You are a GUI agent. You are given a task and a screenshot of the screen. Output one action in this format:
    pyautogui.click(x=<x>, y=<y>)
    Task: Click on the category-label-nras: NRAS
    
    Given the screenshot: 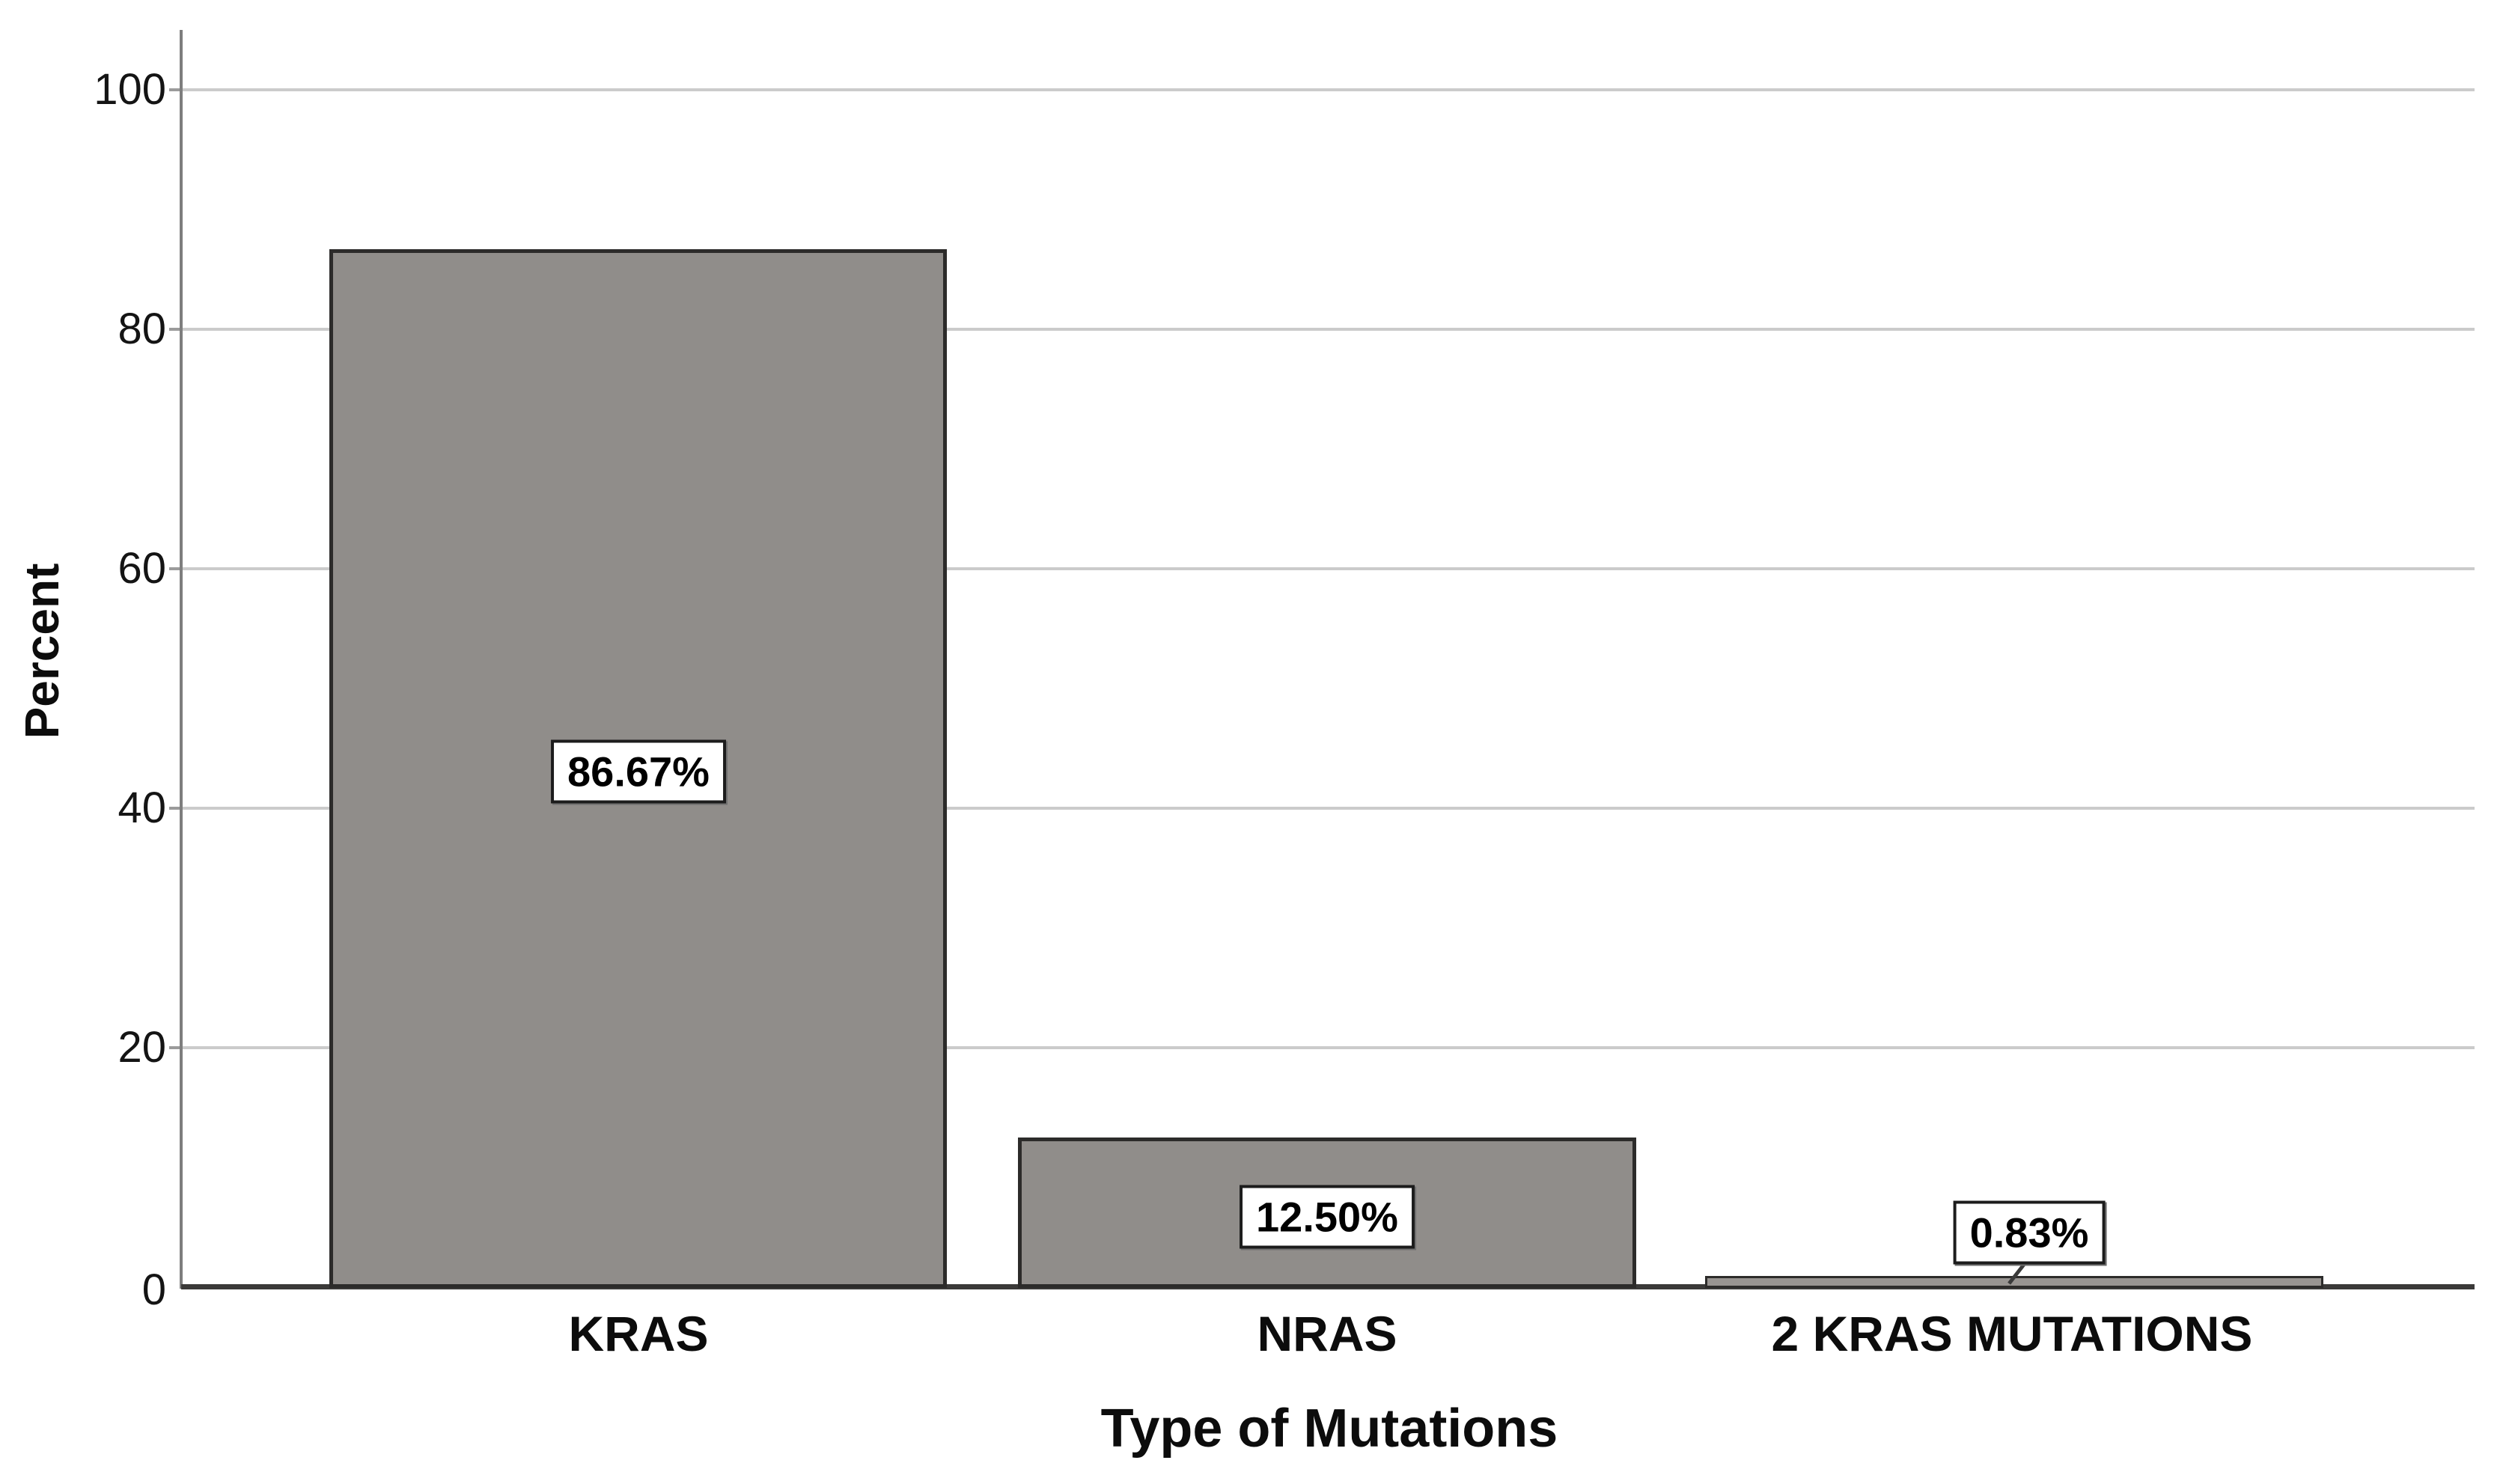 What is the action you would take?
    pyautogui.click(x=1327, y=1333)
    